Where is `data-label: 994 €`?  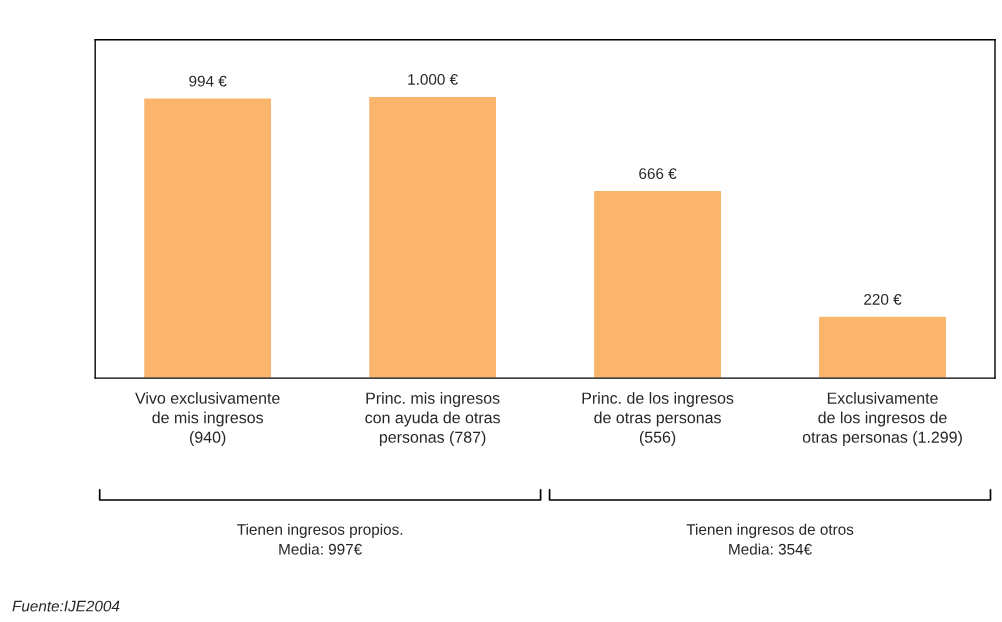
data-label: 994 € is located at coordinates (208, 81).